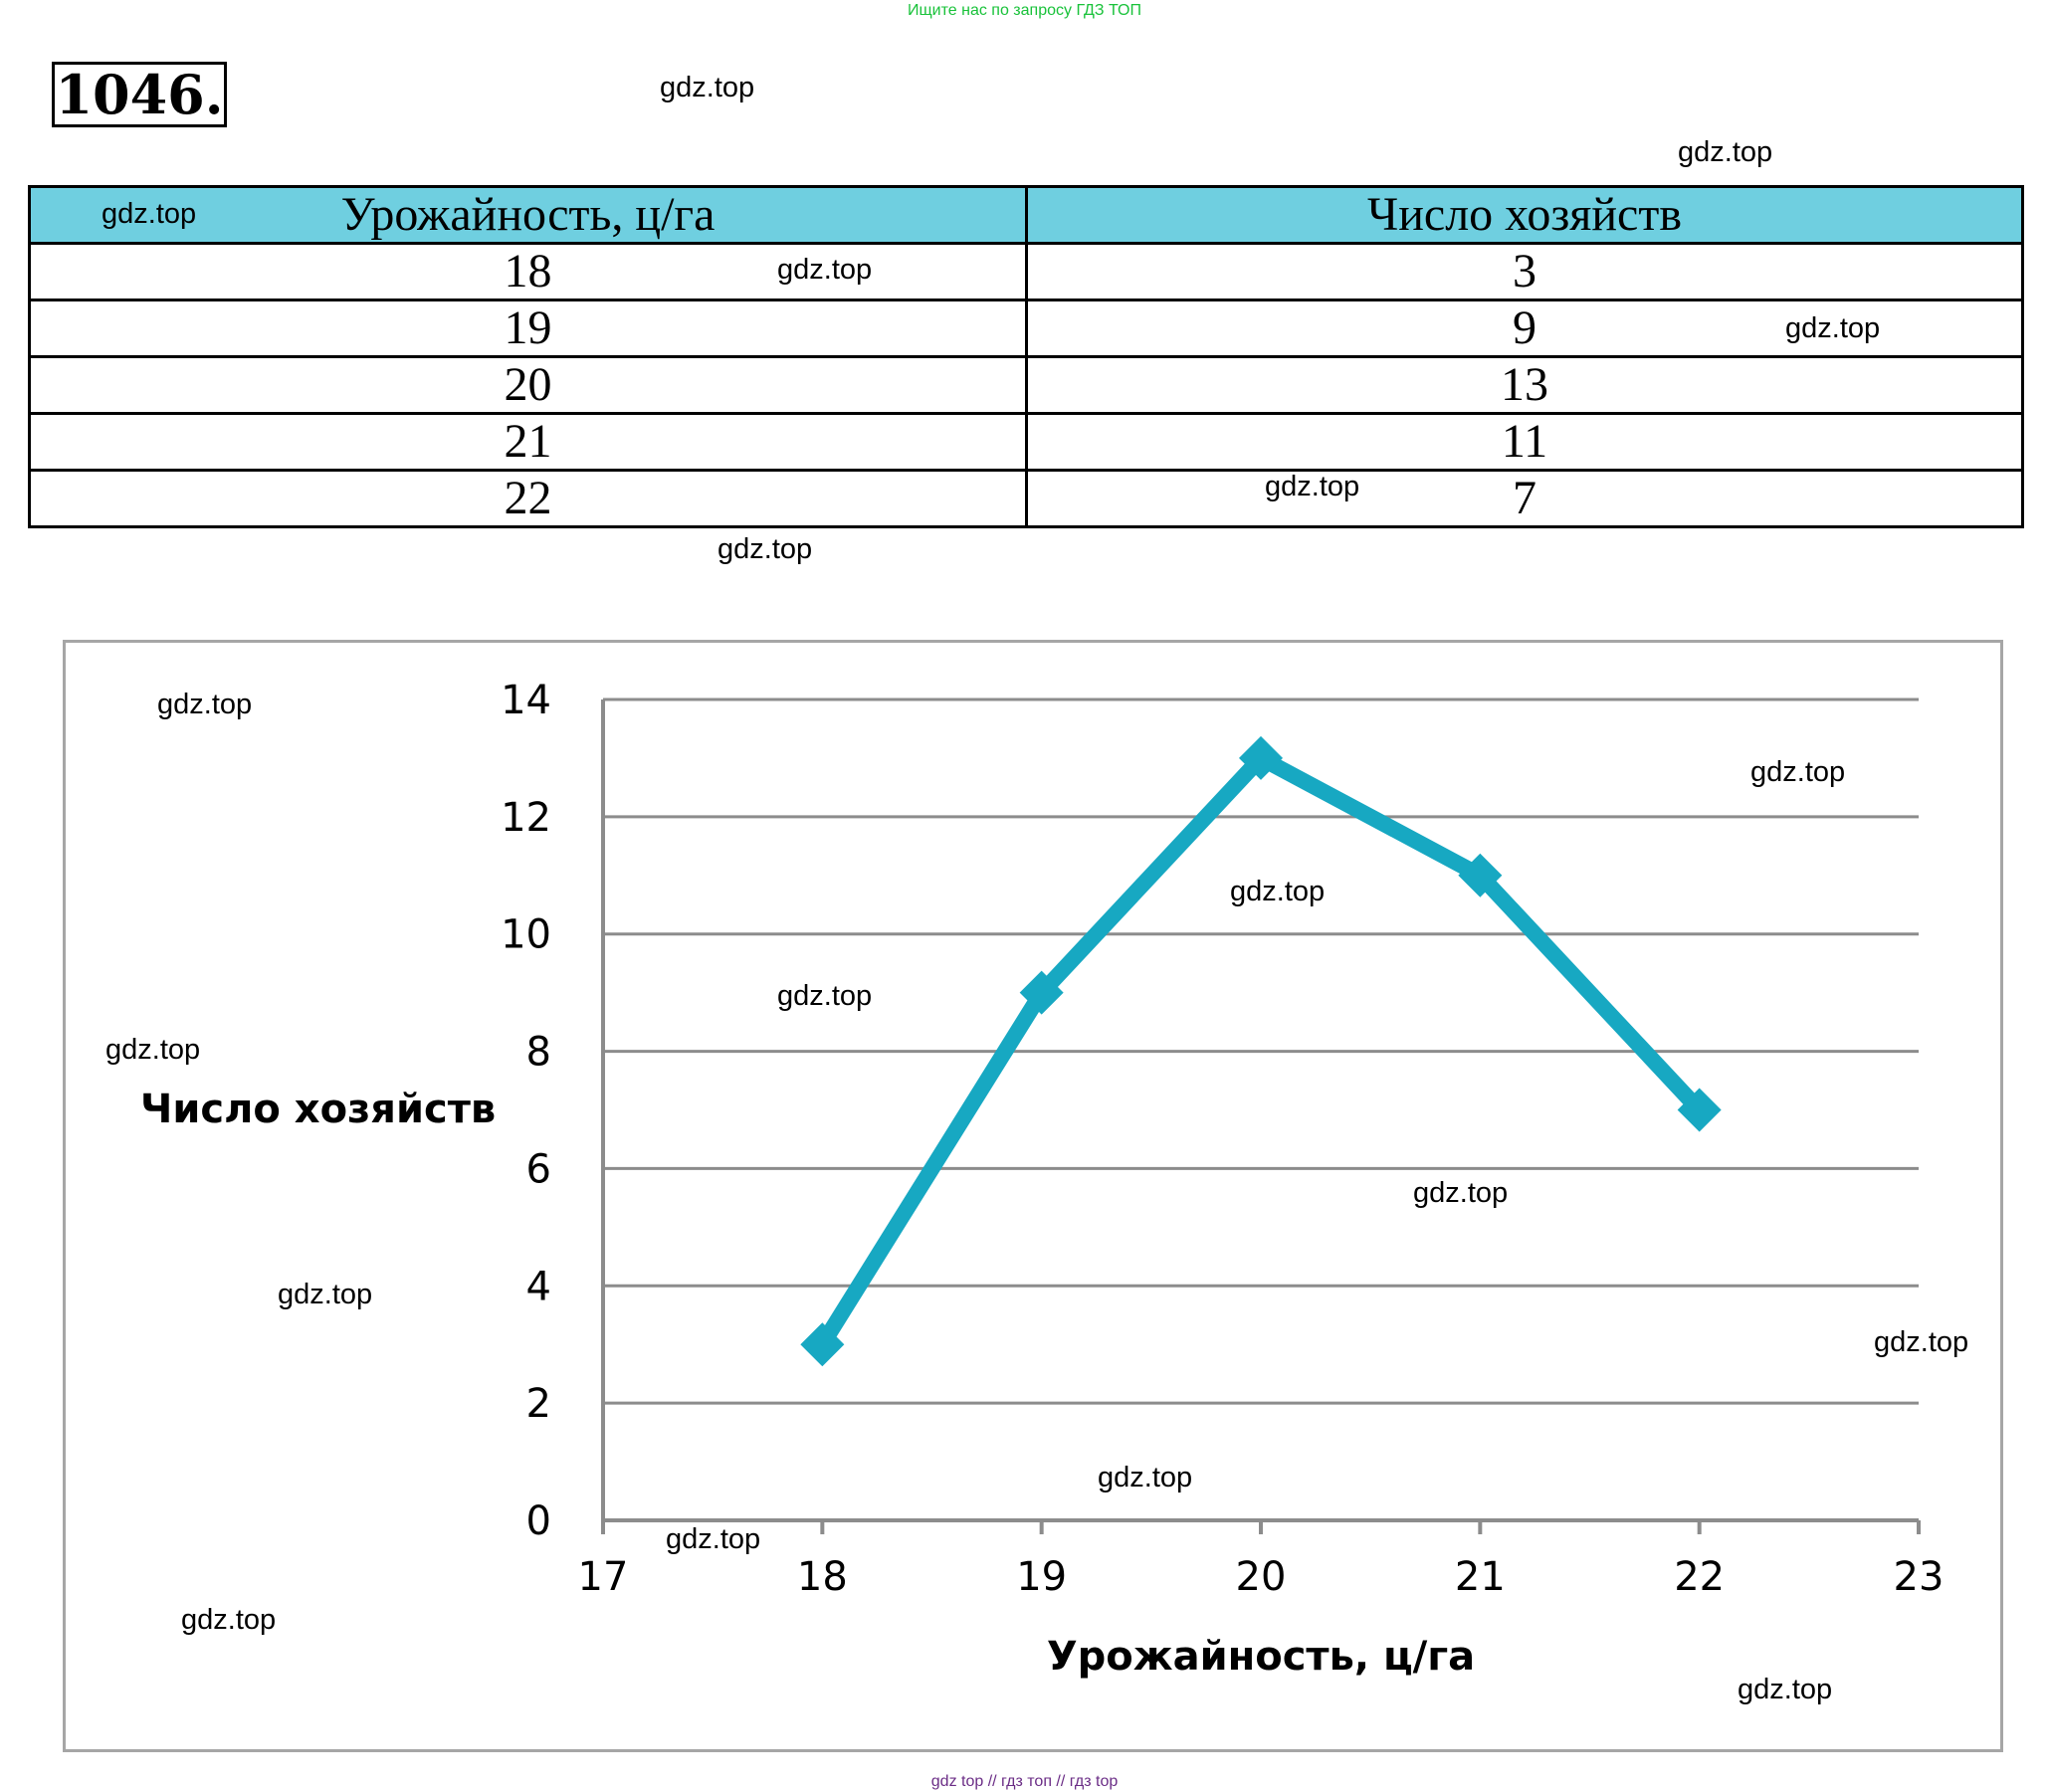 Image resolution: width=2049 pixels, height=1792 pixels. Describe the element at coordinates (1524, 498) in the screenshot. I see `cell-farms: 7` at that location.